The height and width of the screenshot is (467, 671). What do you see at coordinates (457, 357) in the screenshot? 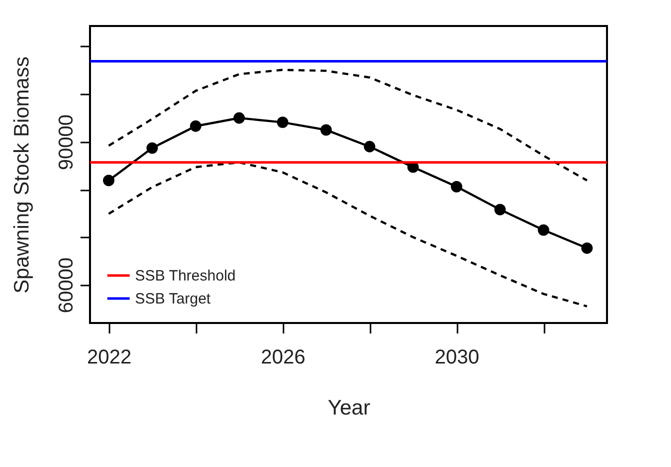
I see `x-tick-label: 2030` at bounding box center [457, 357].